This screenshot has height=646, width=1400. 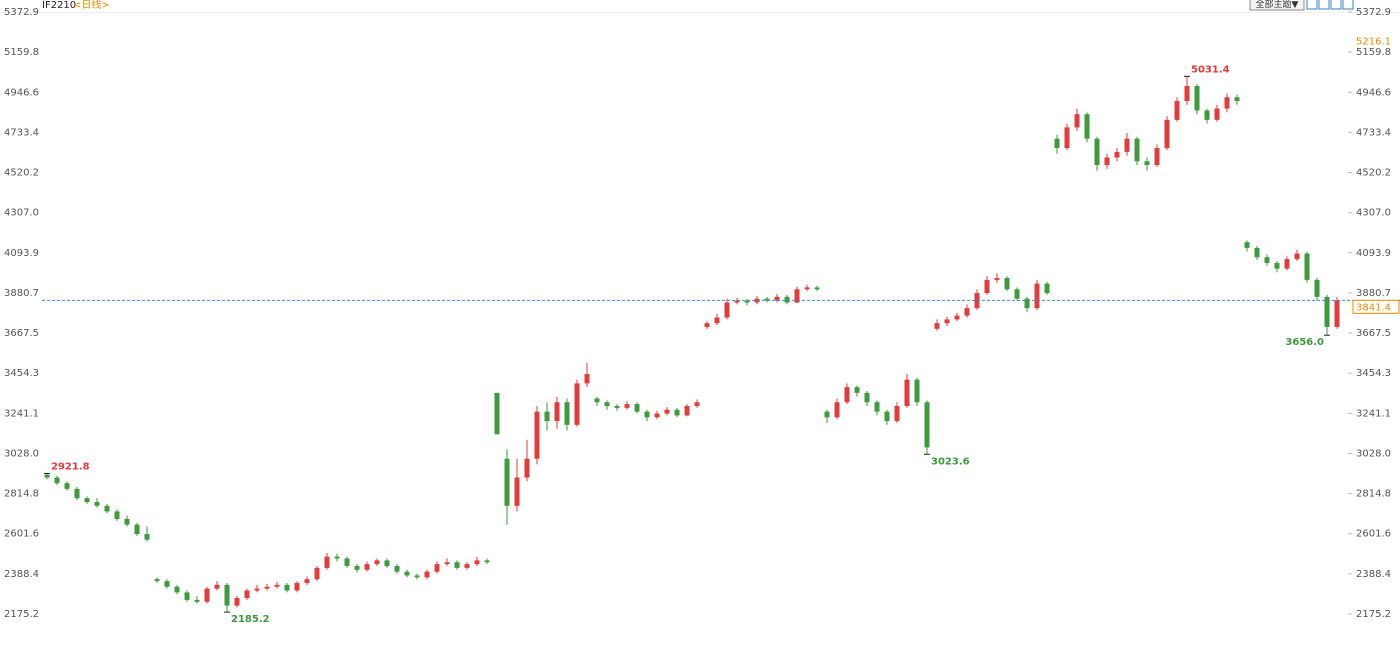 I want to click on extreme-label: 2185.2, so click(x=250, y=619).